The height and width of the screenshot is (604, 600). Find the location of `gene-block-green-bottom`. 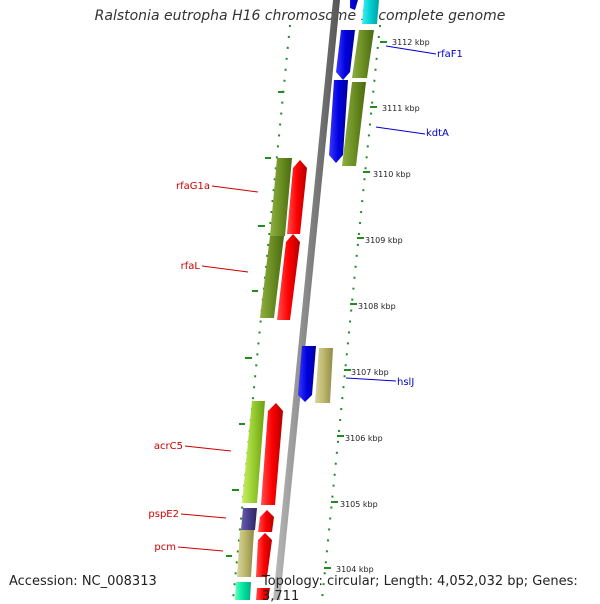

gene-block-green-bottom is located at coordinates (243, 591).